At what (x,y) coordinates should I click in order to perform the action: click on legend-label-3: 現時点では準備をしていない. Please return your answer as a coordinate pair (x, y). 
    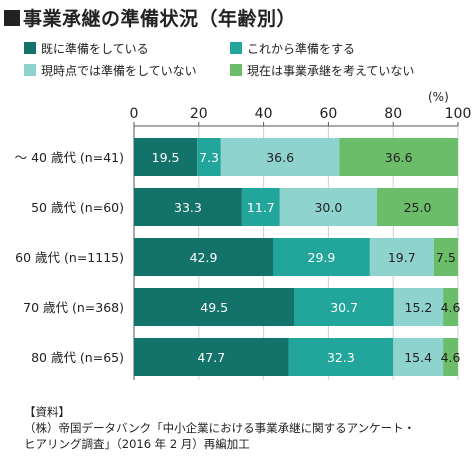
    Looking at the image, I should click on (119, 71).